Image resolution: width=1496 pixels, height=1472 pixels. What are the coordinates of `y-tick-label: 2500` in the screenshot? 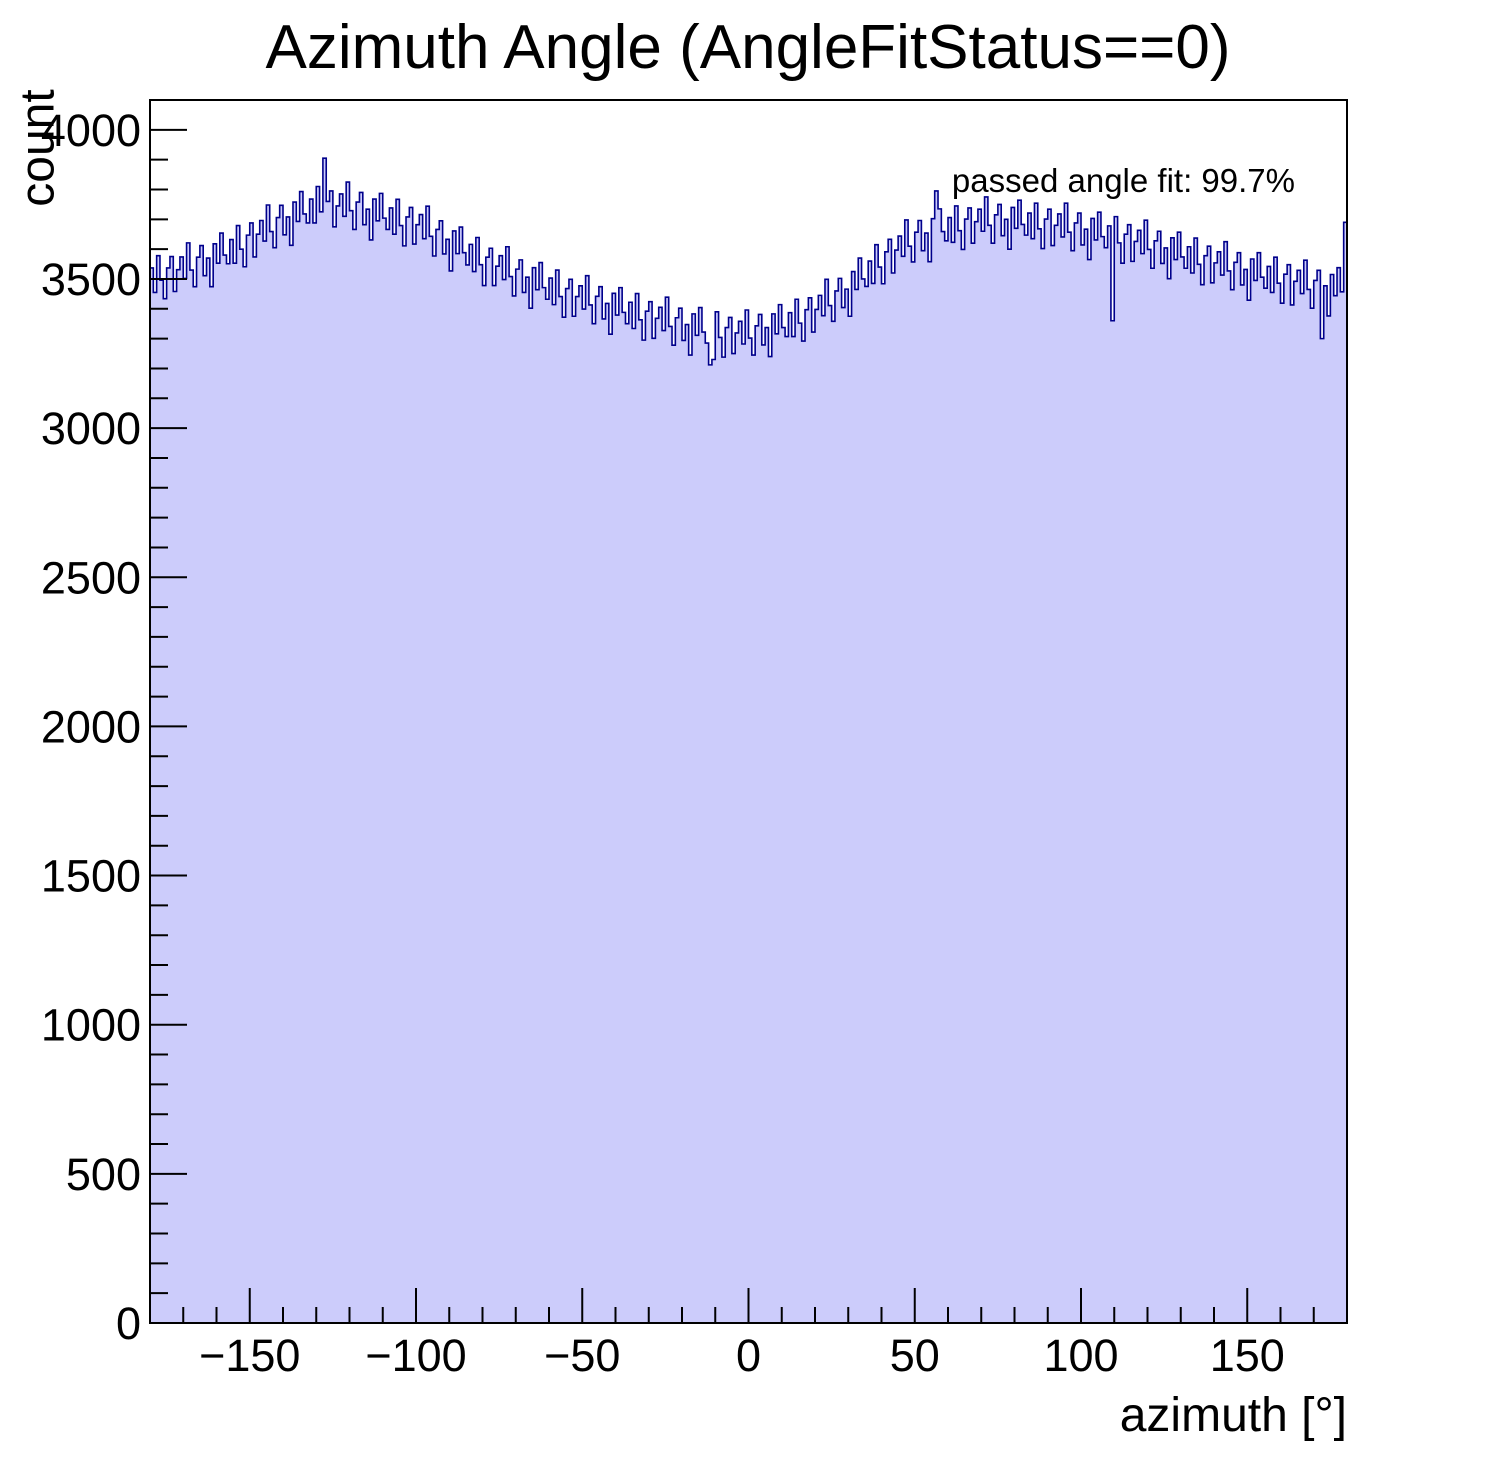 It's located at (91, 577).